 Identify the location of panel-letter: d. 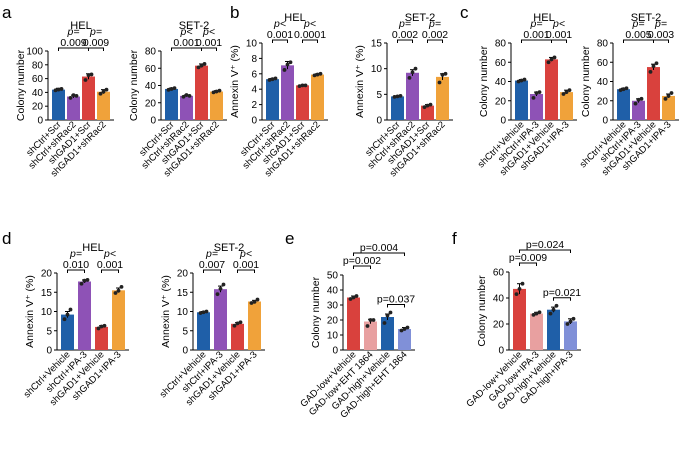
(6, 238).